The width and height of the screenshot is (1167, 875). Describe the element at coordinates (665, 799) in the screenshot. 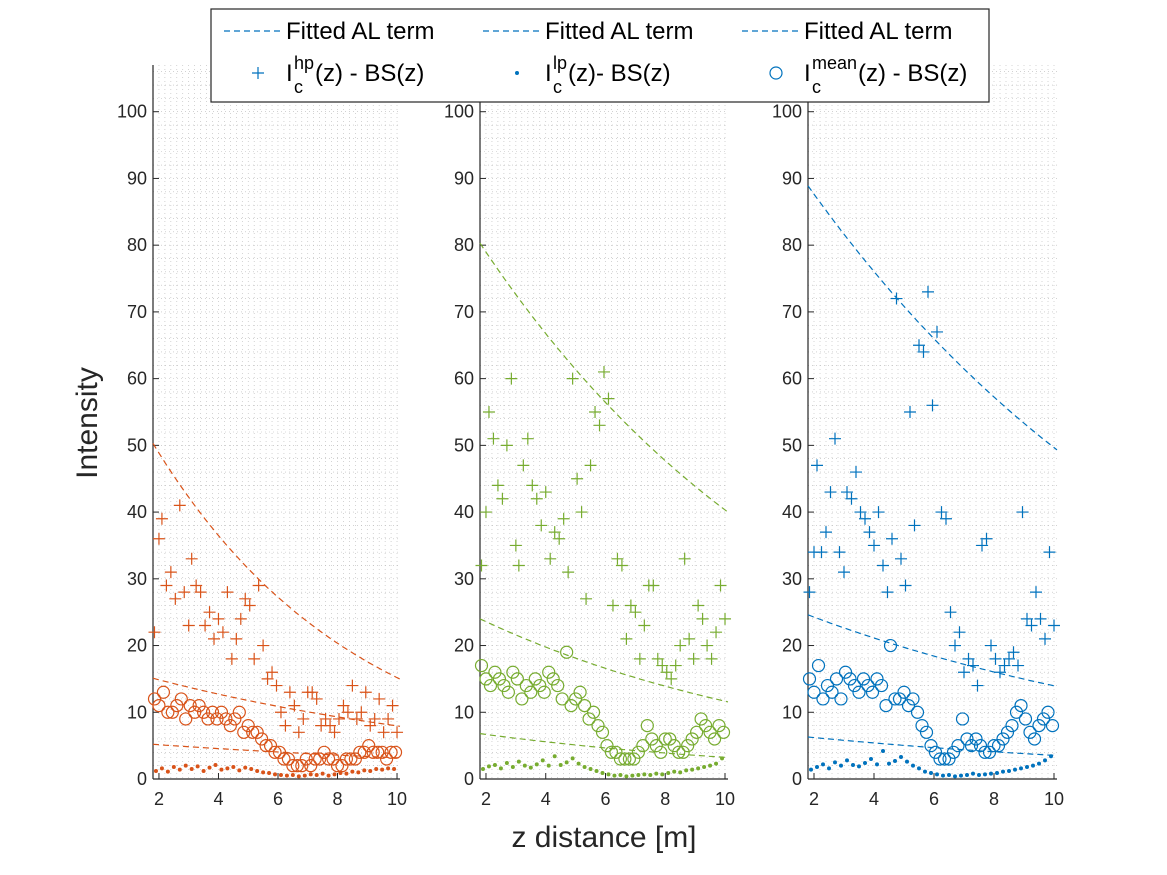

I see `x-tick-label: 8` at that location.